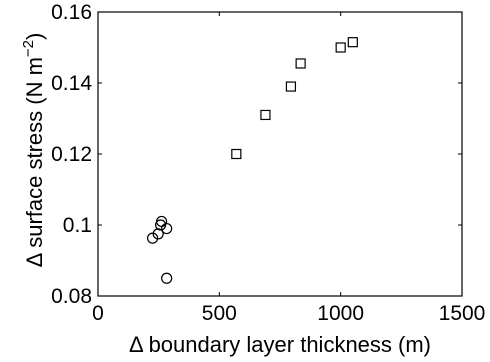 The width and height of the screenshot is (490, 362). Describe the element at coordinates (219, 313) in the screenshot. I see `x-tick-label: 500` at that location.